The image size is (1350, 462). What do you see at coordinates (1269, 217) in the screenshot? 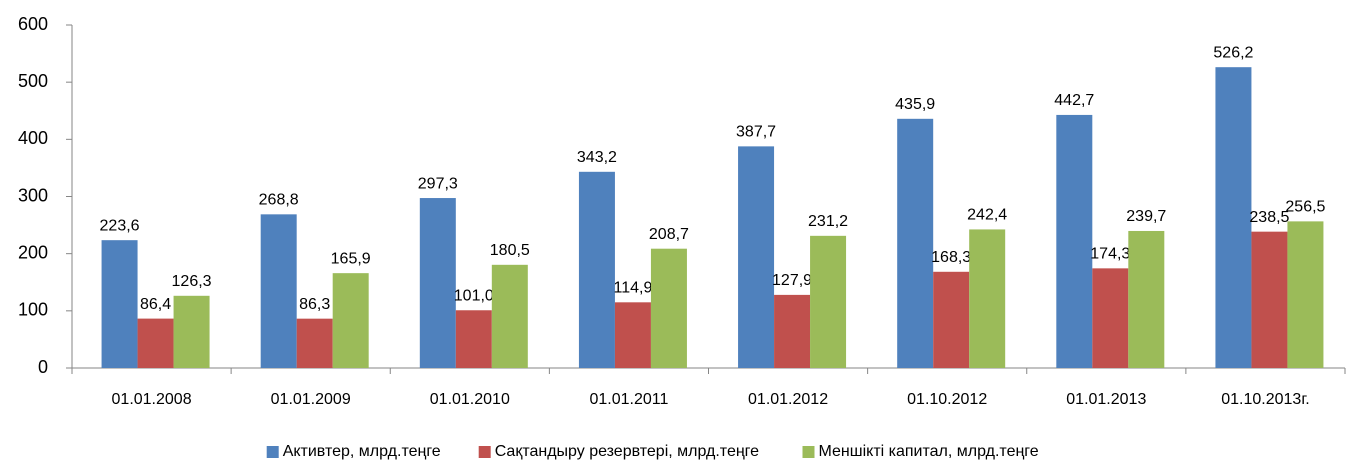
I see `value-label: 238,5` at bounding box center [1269, 217].